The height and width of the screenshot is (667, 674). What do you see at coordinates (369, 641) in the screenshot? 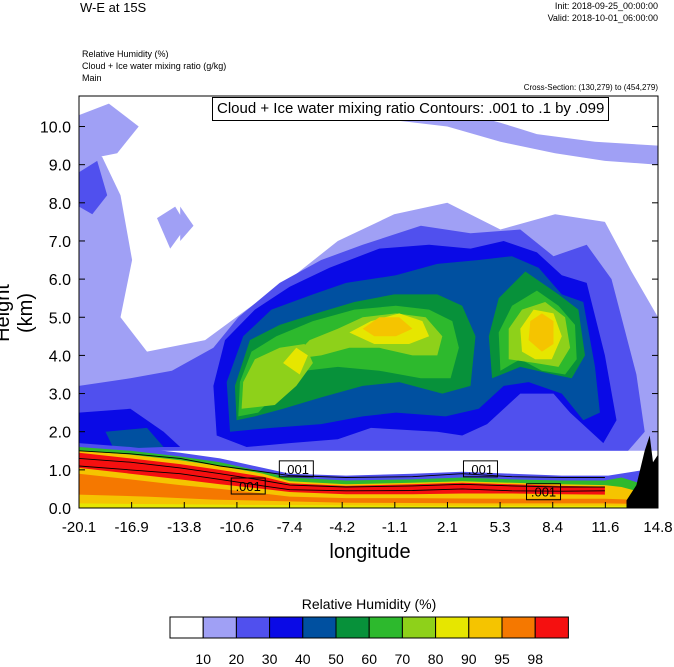
I see `color-legend: 10 20 30 40 50 60 70 80 90 95 98` at bounding box center [369, 641].